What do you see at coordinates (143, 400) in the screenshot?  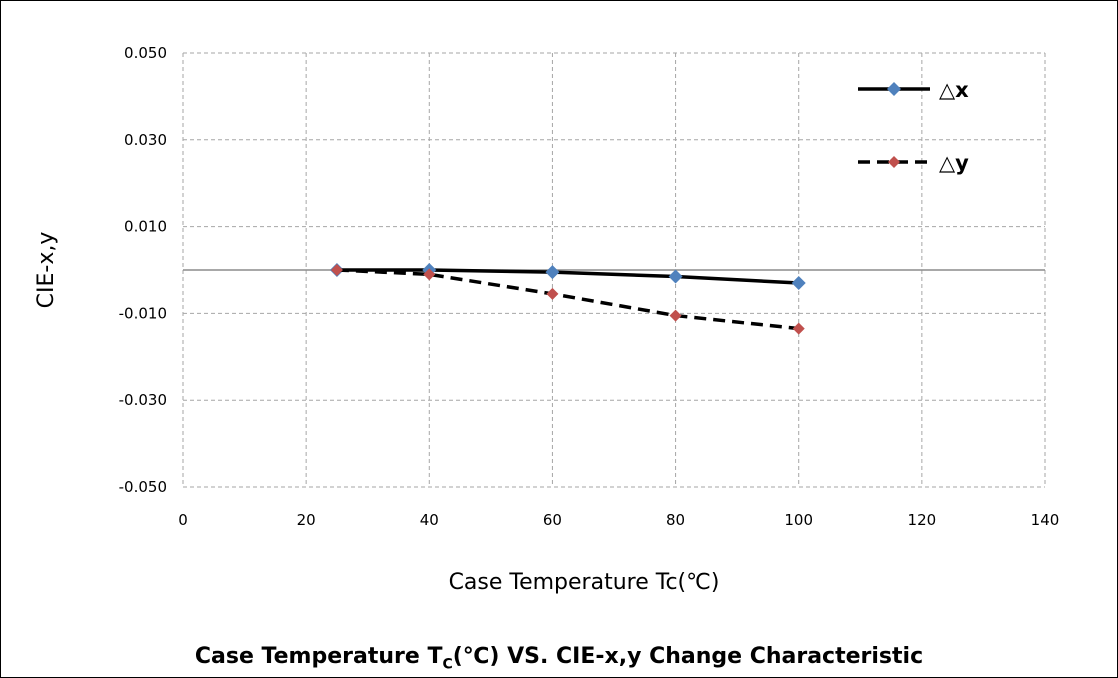 I see `y-tick-label: -0.030` at bounding box center [143, 400].